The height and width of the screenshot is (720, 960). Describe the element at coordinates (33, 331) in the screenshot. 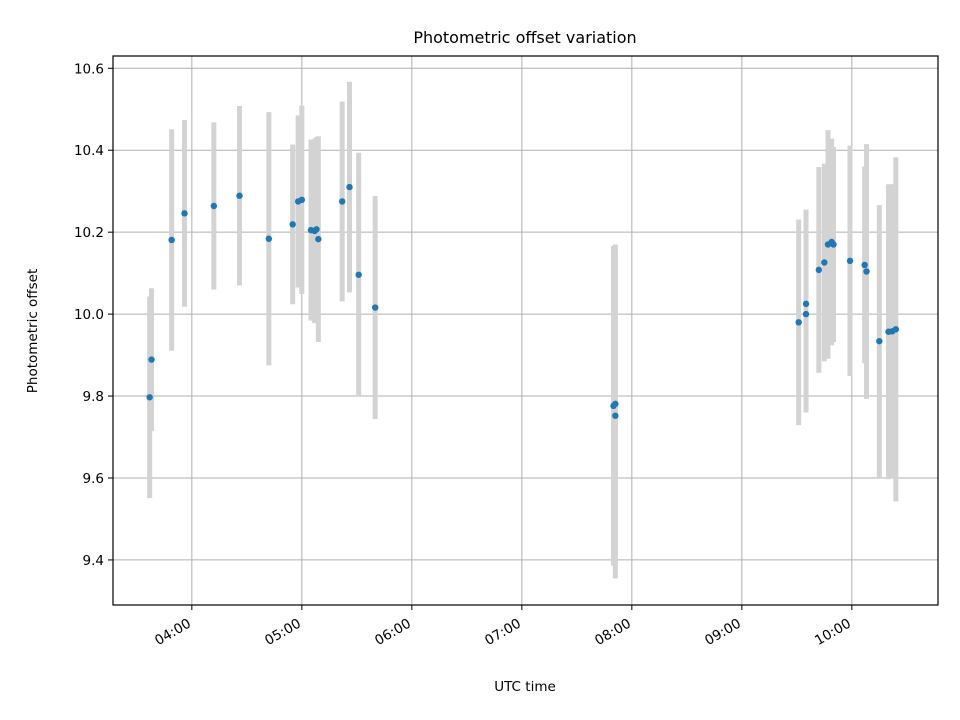

I see `y-axis-label: Photometric offset` at that location.